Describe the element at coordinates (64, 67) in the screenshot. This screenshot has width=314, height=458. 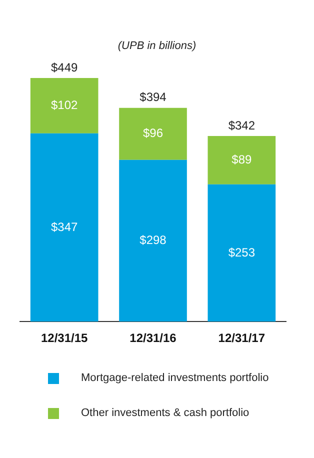
I see `total-label: $449` at that location.